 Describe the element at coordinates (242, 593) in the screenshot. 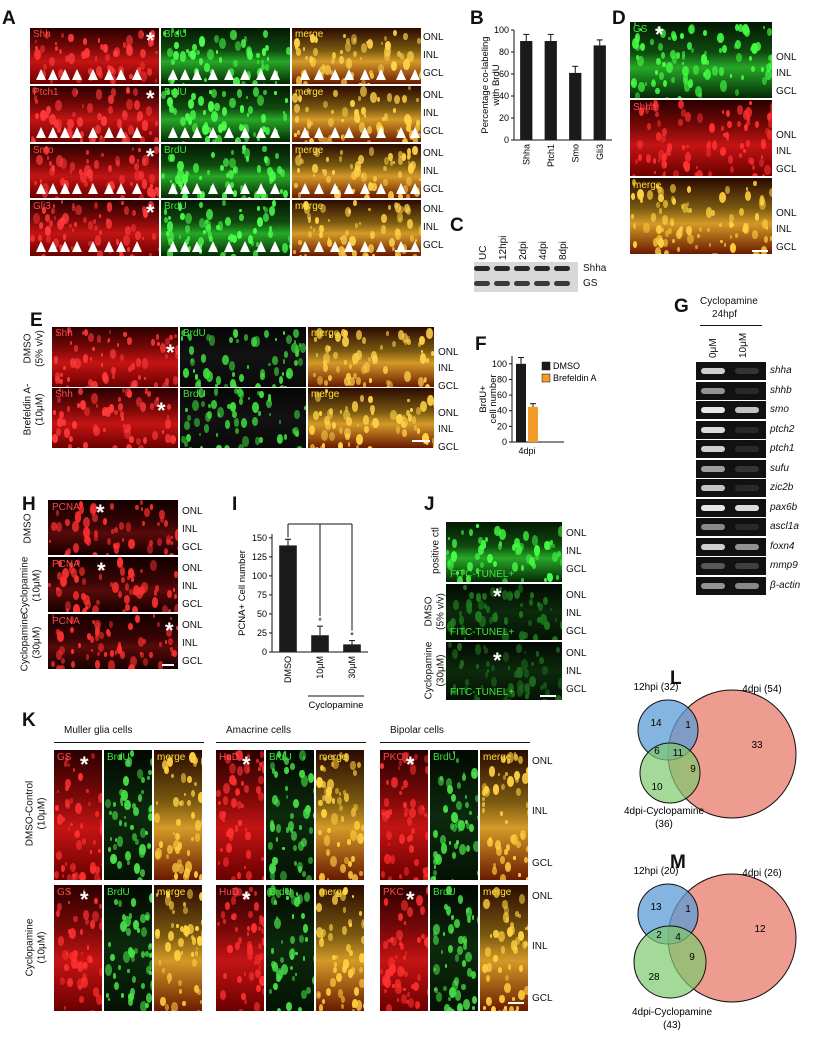

I see `y-axis-title: PCNA+ Cell number` at that location.